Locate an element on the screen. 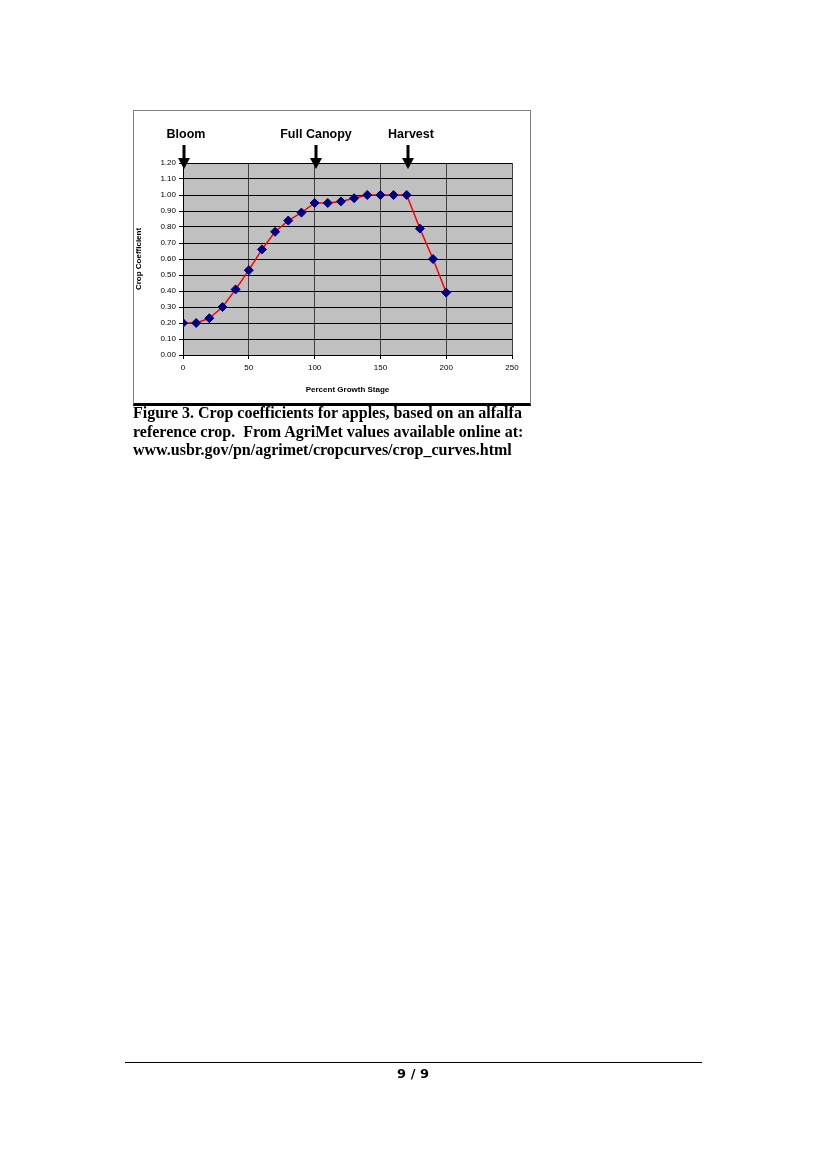  y-tick-label: 0.90 is located at coordinates (168, 211).